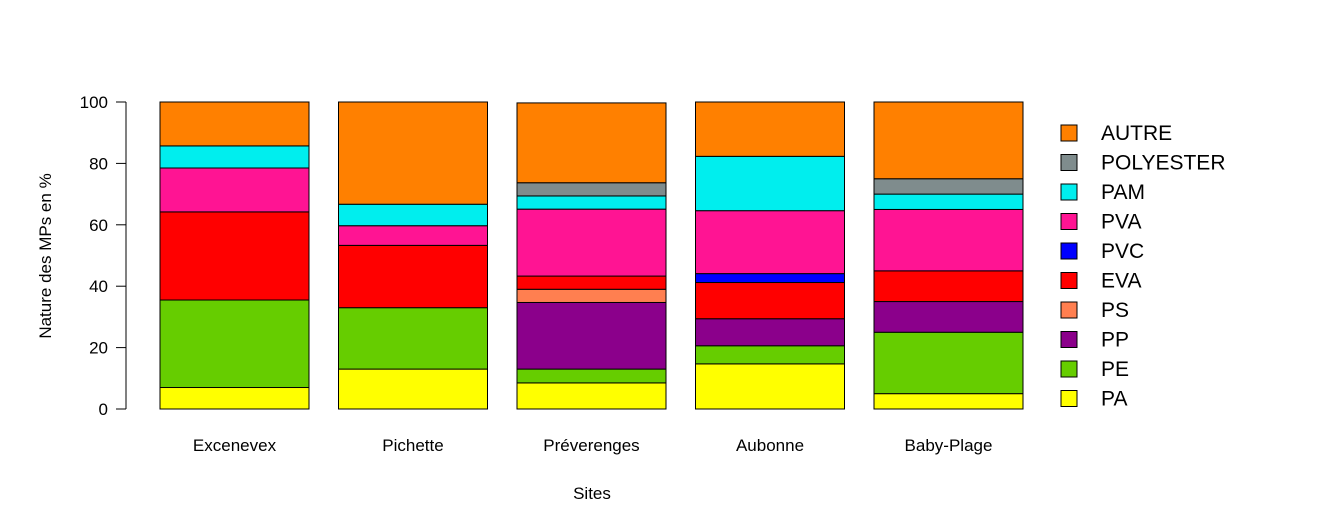  What do you see at coordinates (1122, 251) in the screenshot?
I see `legend-label: PVC` at bounding box center [1122, 251].